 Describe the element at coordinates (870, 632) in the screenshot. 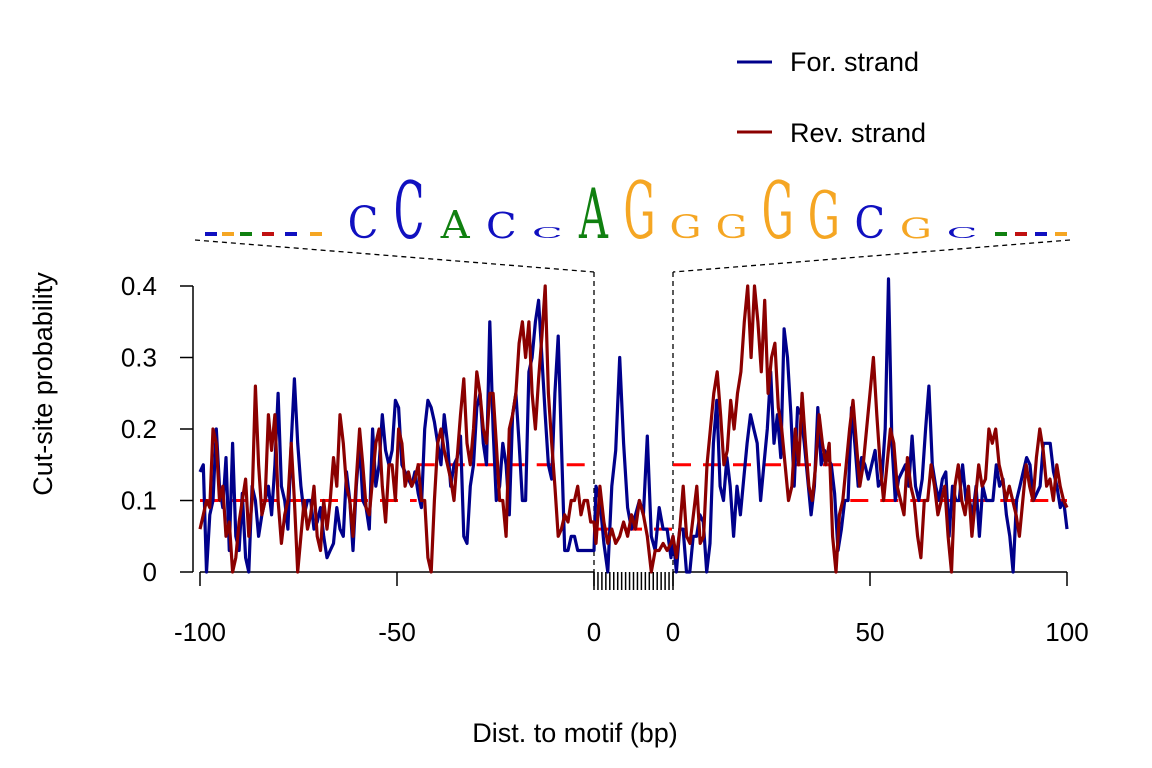

I see `x-tick-label: 50` at that location.